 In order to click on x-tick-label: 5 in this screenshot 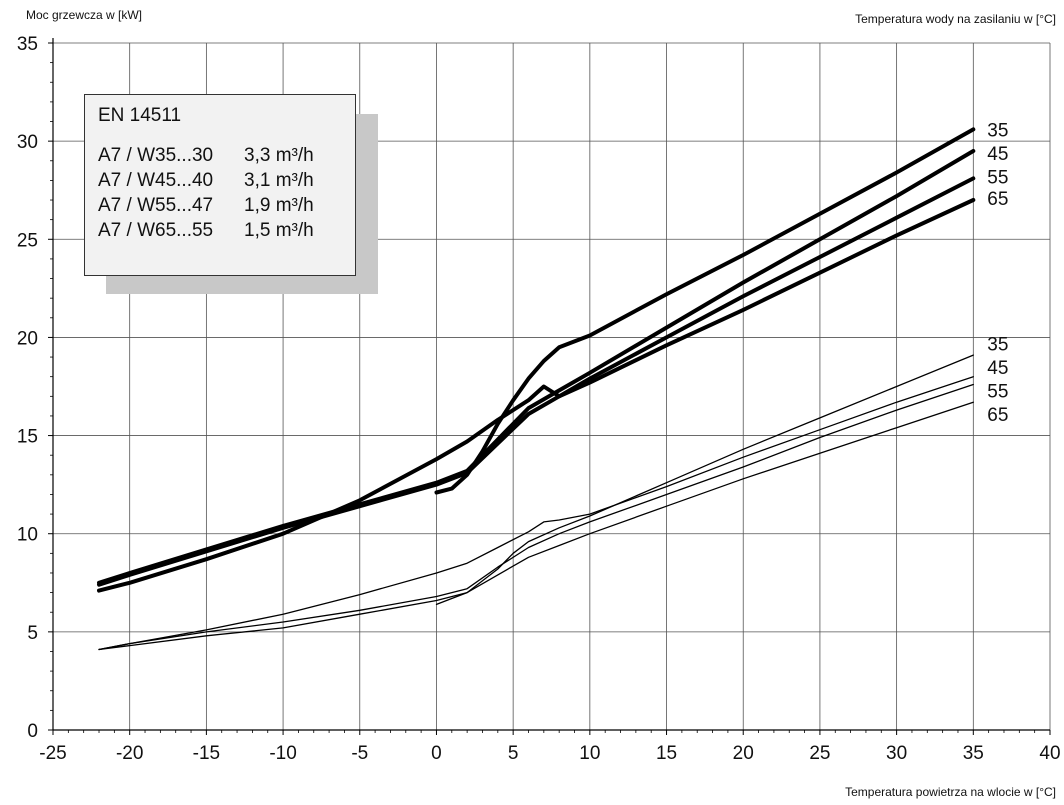, I will do `click(513, 753)`.